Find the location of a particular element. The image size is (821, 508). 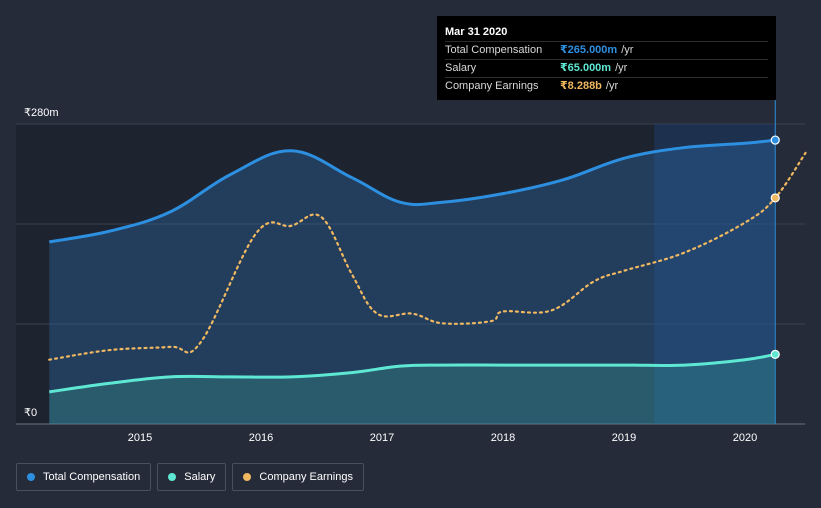

tooltip-label: Total Compensation is located at coordinates (494, 50).